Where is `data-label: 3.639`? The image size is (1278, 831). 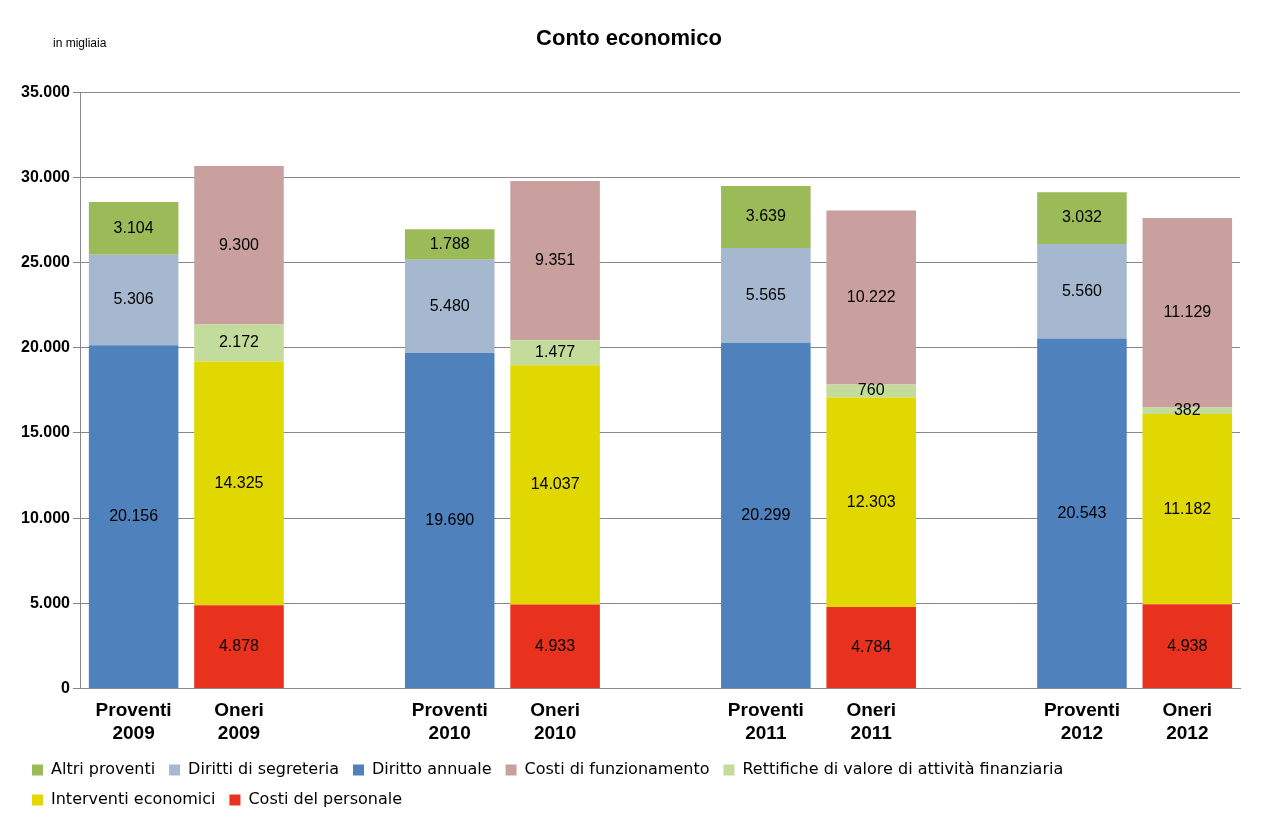 data-label: 3.639 is located at coordinates (765, 216).